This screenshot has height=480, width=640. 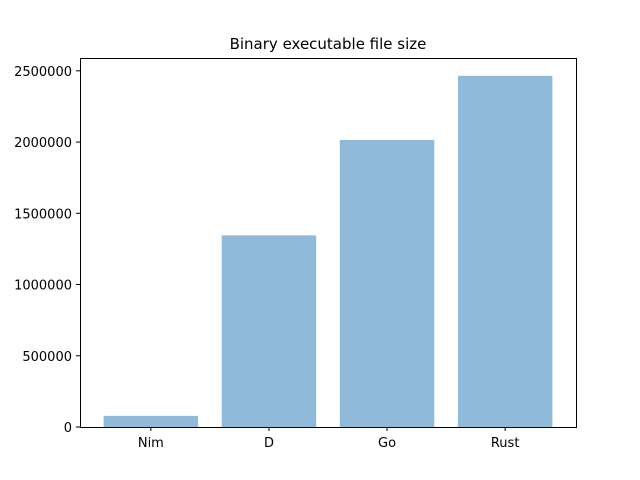 I want to click on y-axis: 0 500000 1000000 1500000 2000000 2500000, so click(x=47, y=250).